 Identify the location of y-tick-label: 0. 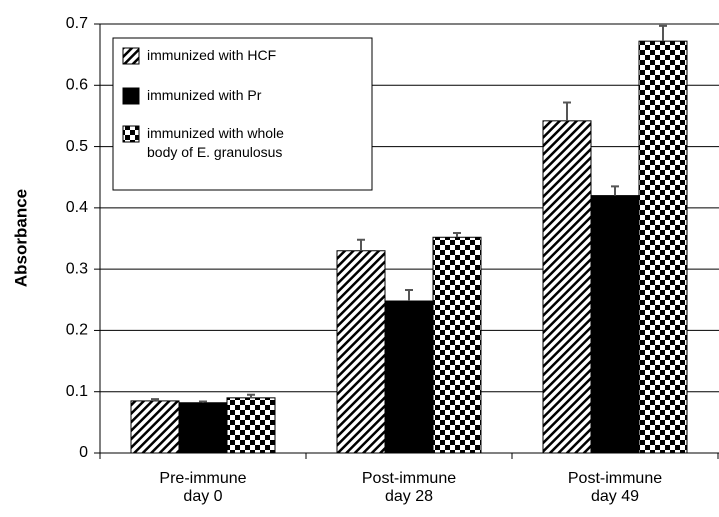
(83, 452).